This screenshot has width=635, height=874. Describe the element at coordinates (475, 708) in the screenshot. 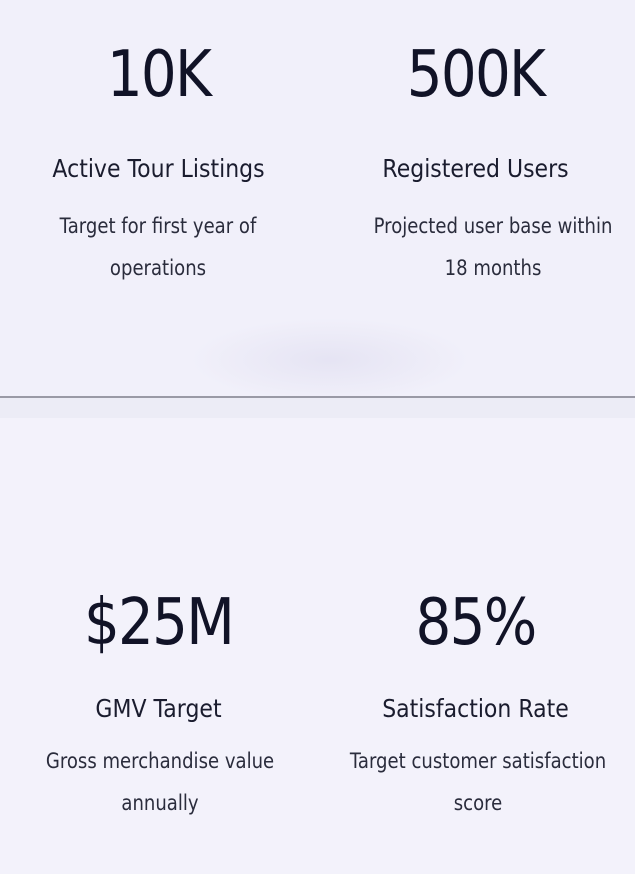

I see `stat-label: Satisfaction Rate` at that location.